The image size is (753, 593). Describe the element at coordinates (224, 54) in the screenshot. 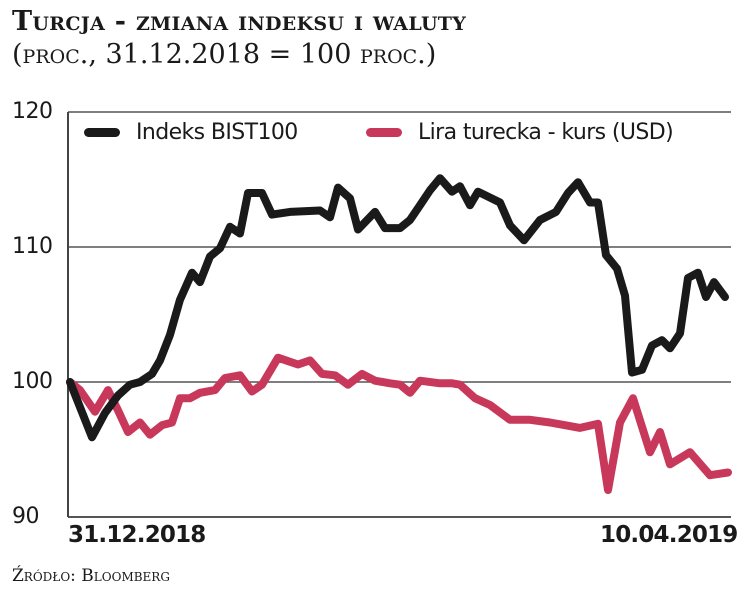

I see `chart-subtitle: (proc., 31.12.2018 = 100 proc.)` at that location.